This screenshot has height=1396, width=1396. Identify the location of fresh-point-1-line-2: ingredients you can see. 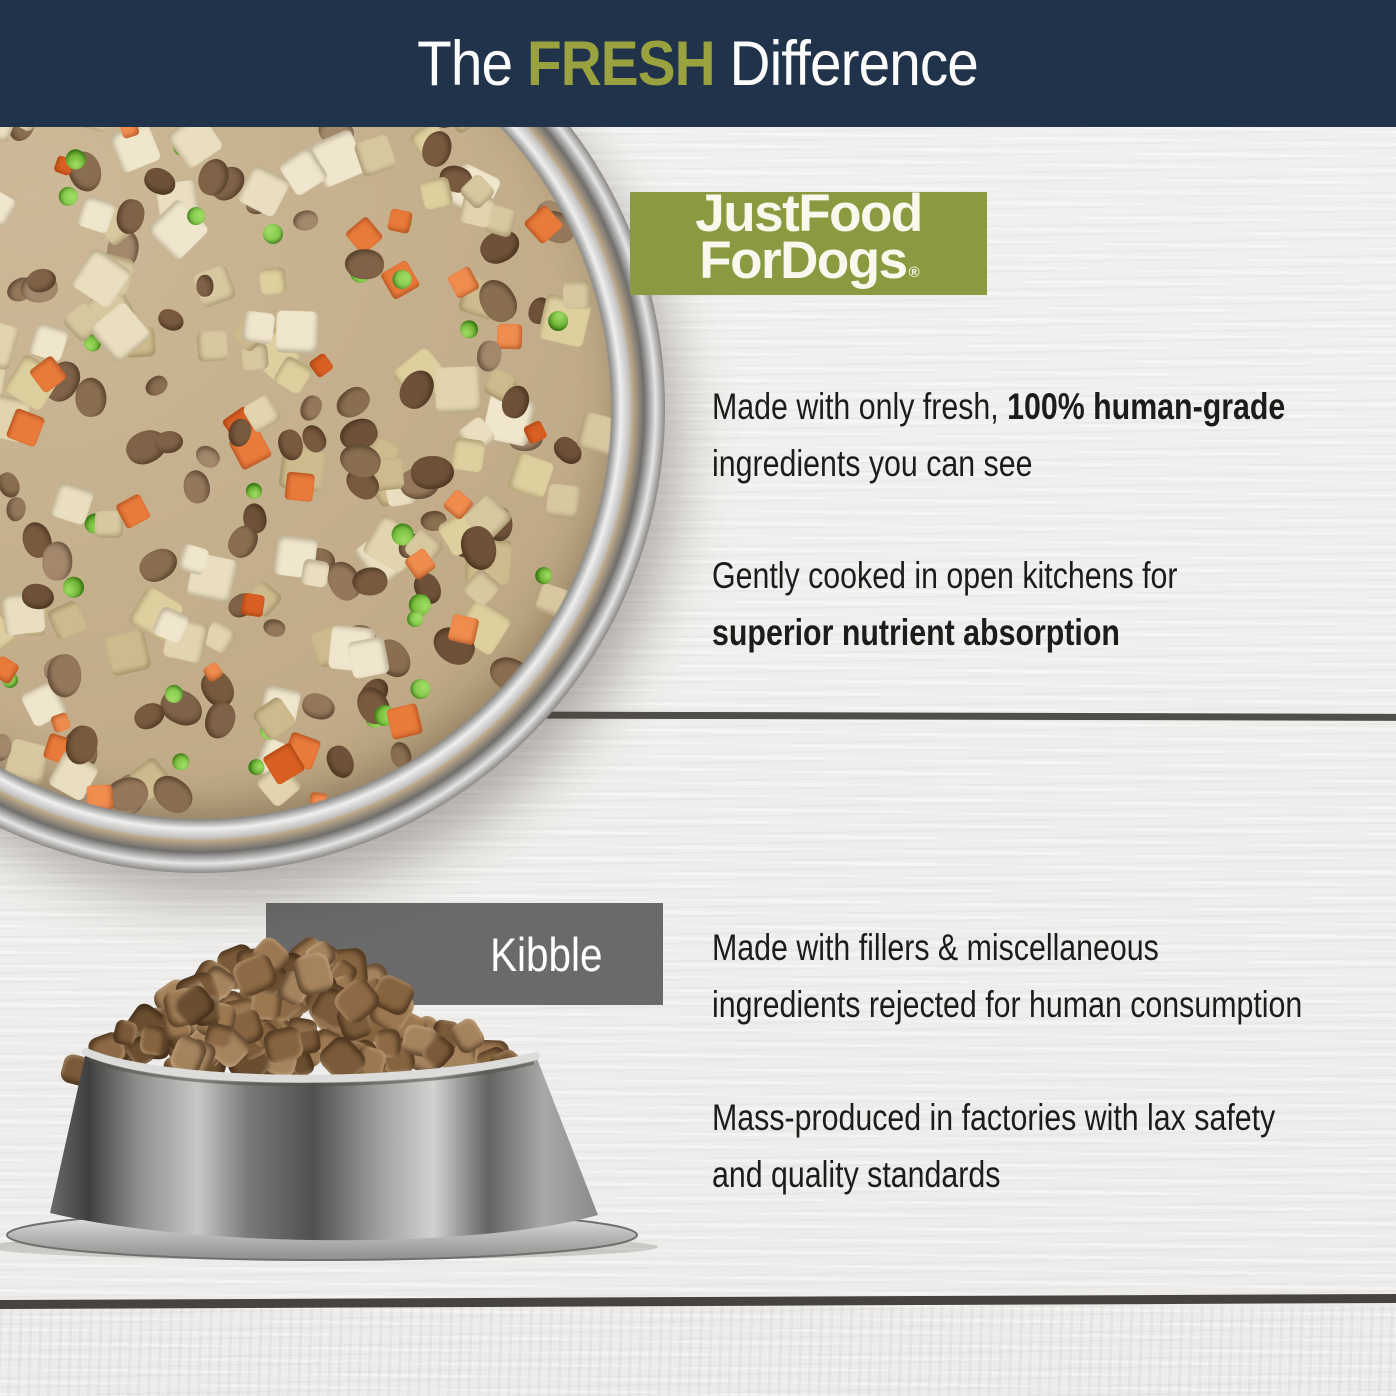
(872, 463).